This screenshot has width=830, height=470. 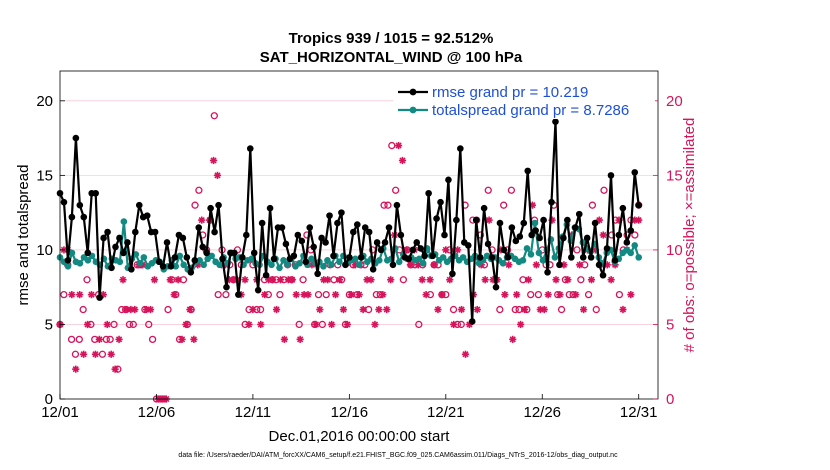 What do you see at coordinates (510, 92) in the screenshot?
I see `legend-rmse-label: rmse grand pr = 10.219` at bounding box center [510, 92].